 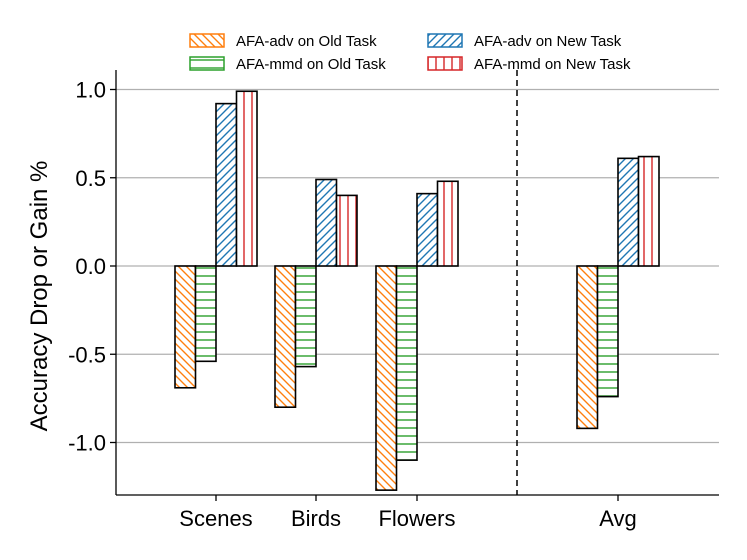 I want to click on y-tick-label: 1.0, so click(x=90, y=90).